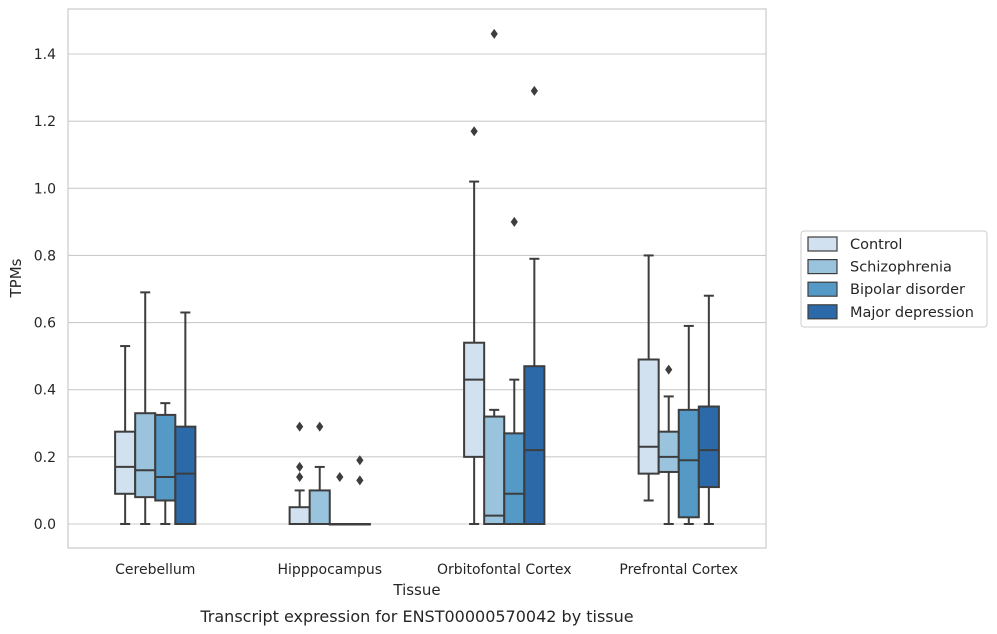  What do you see at coordinates (155, 570) in the screenshot?
I see `x-tick-label: Cerebellum` at bounding box center [155, 570].